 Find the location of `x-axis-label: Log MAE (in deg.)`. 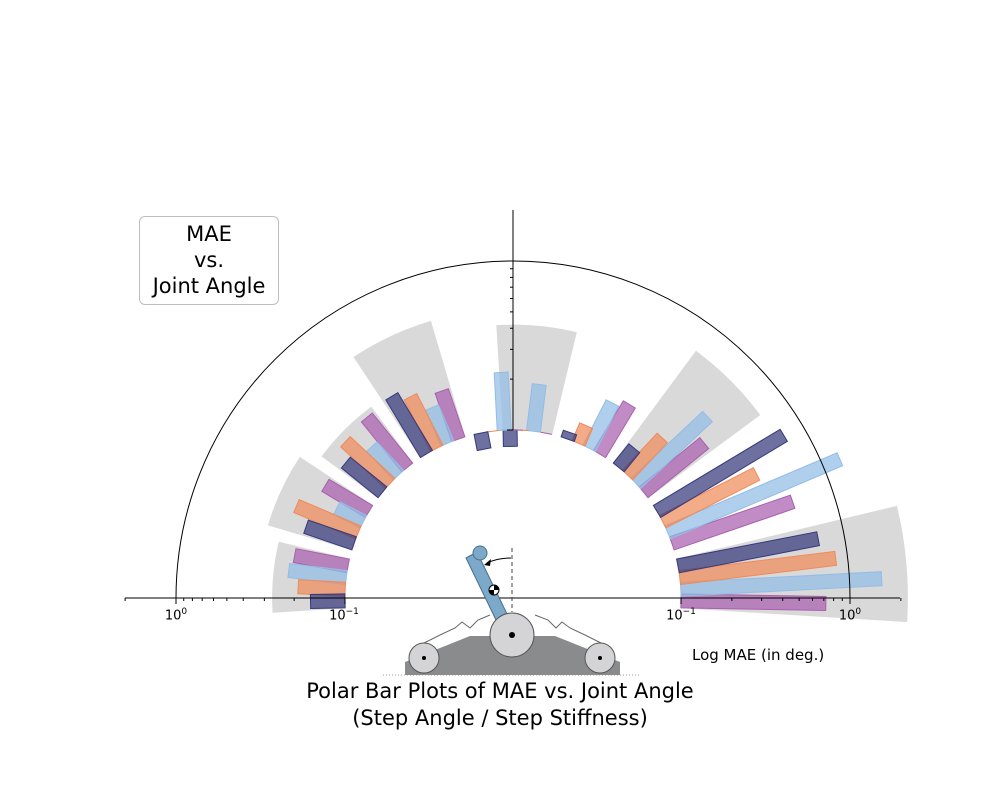

x-axis-label: Log MAE (in deg.) is located at coordinates (758, 655).